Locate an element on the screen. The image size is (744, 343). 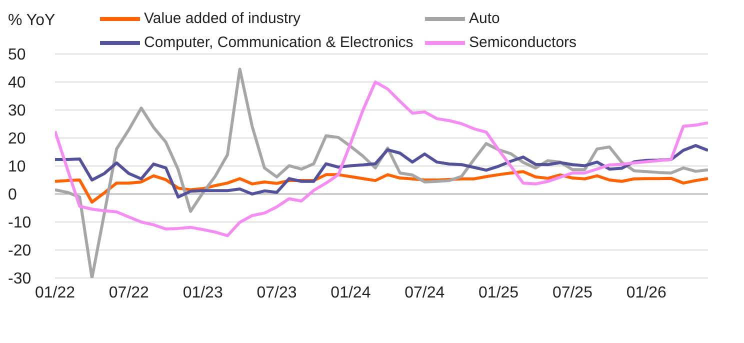
x-tick-label: 01/23 is located at coordinates (202, 293).